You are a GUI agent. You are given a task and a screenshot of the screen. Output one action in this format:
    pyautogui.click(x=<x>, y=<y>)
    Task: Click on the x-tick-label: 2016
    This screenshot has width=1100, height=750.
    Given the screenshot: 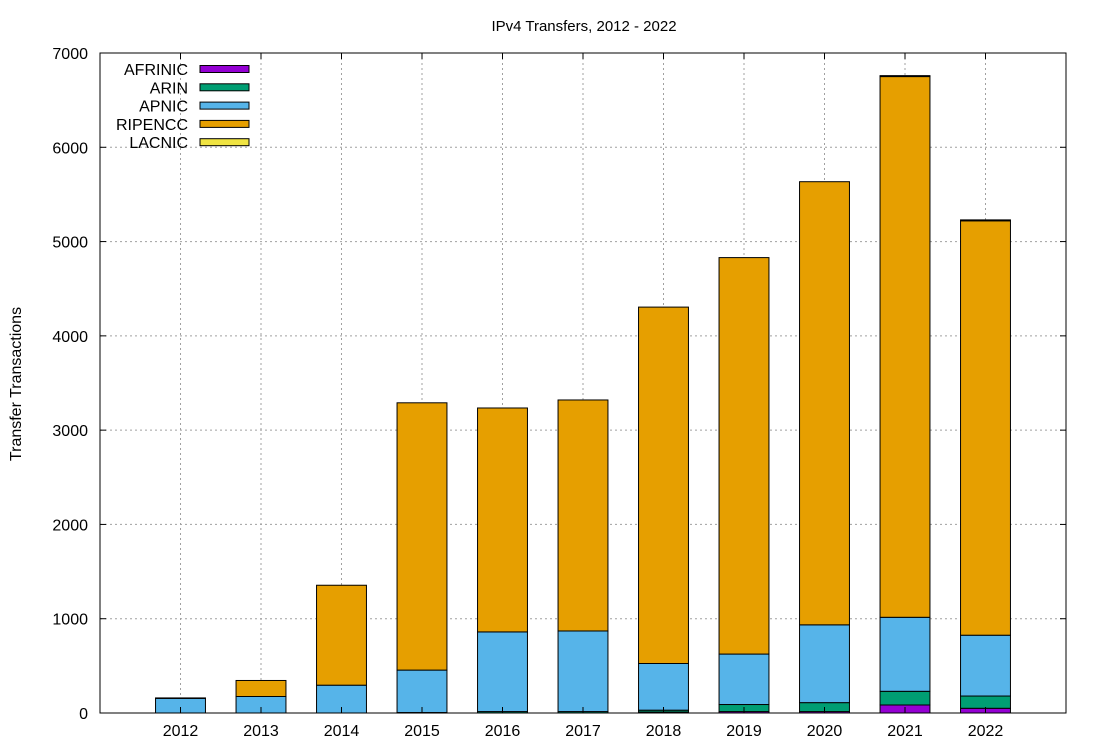 What is the action you would take?
    pyautogui.click(x=503, y=731)
    